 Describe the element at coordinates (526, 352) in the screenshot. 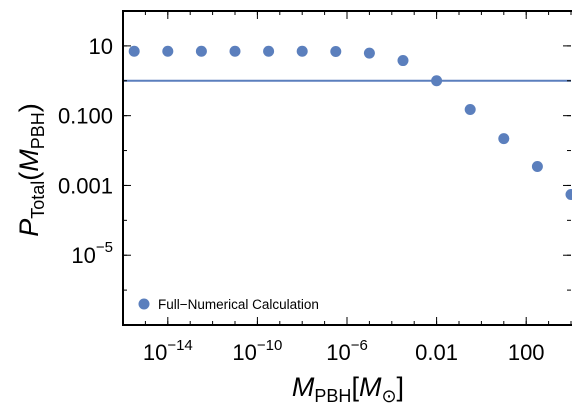

I see `x-tick-label: 100` at that location.